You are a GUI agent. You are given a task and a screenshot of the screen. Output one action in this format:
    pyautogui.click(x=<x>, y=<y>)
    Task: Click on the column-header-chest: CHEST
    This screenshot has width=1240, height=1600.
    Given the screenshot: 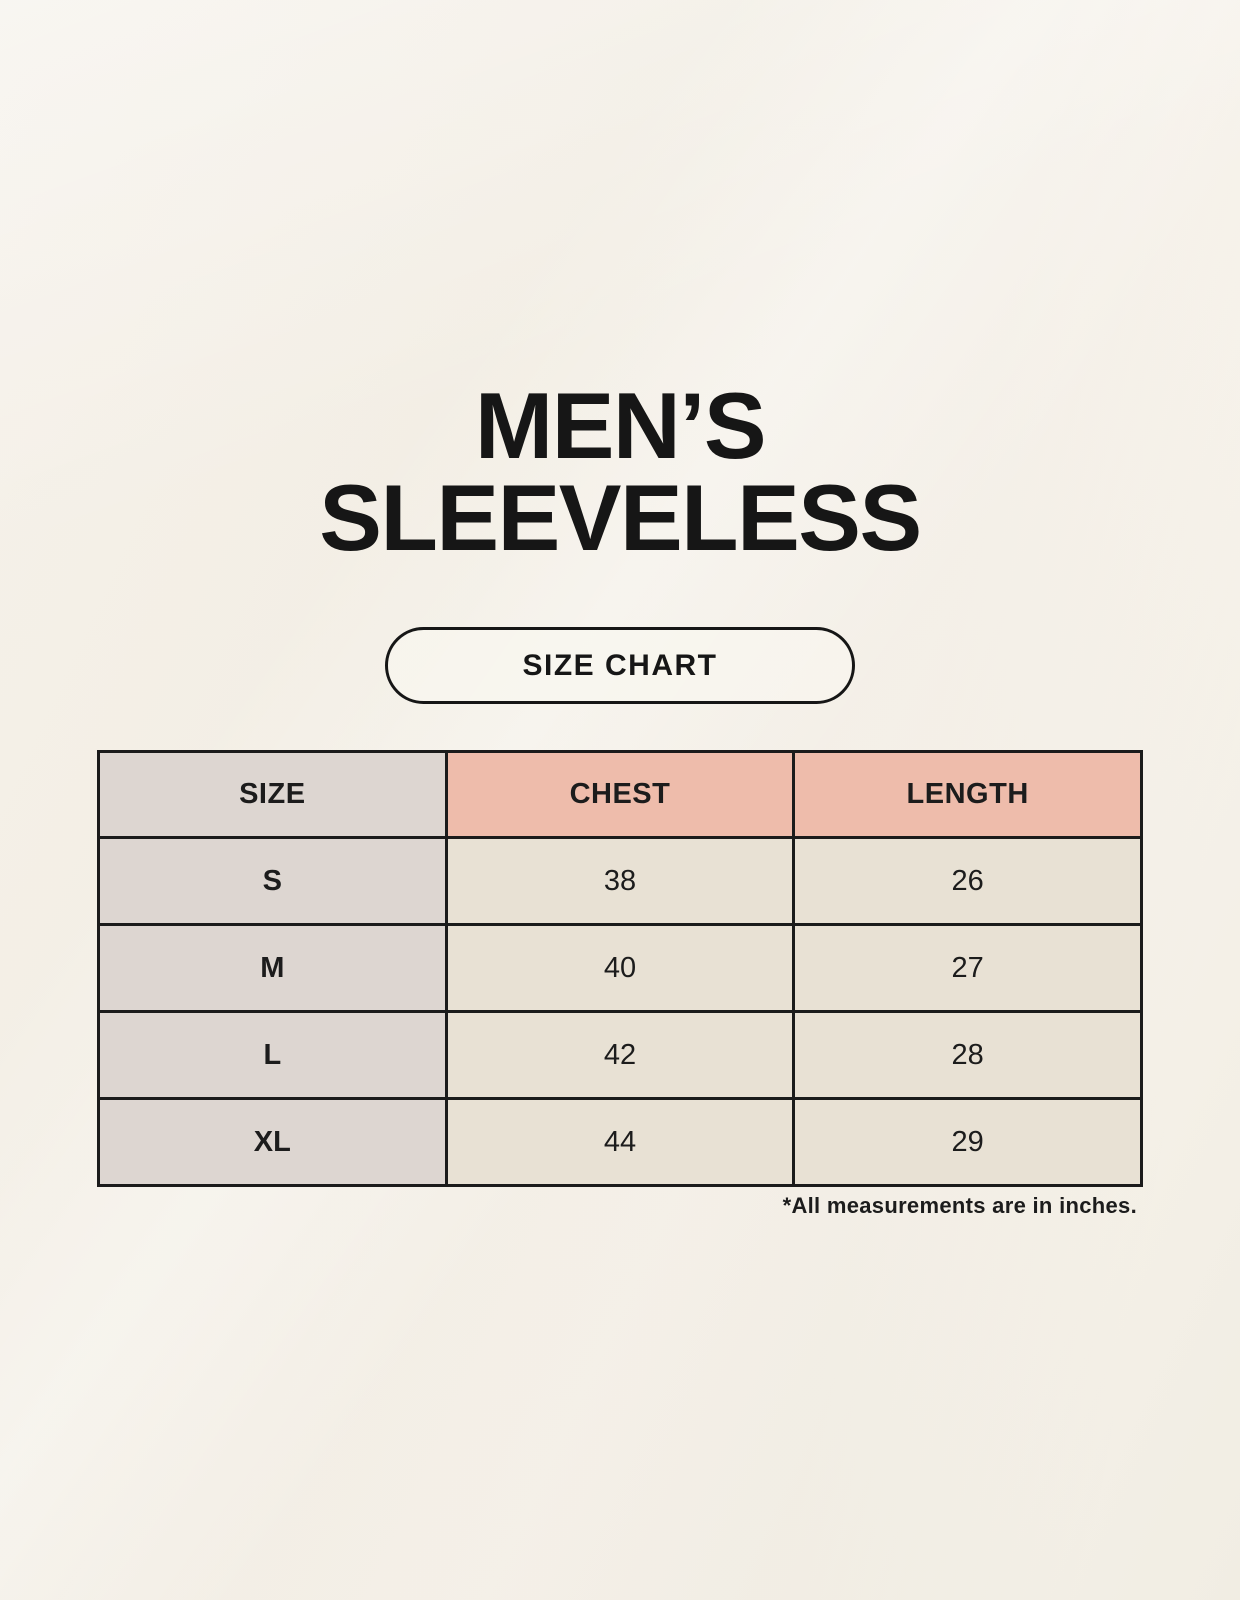 What is the action you would take?
    pyautogui.click(x=620, y=794)
    